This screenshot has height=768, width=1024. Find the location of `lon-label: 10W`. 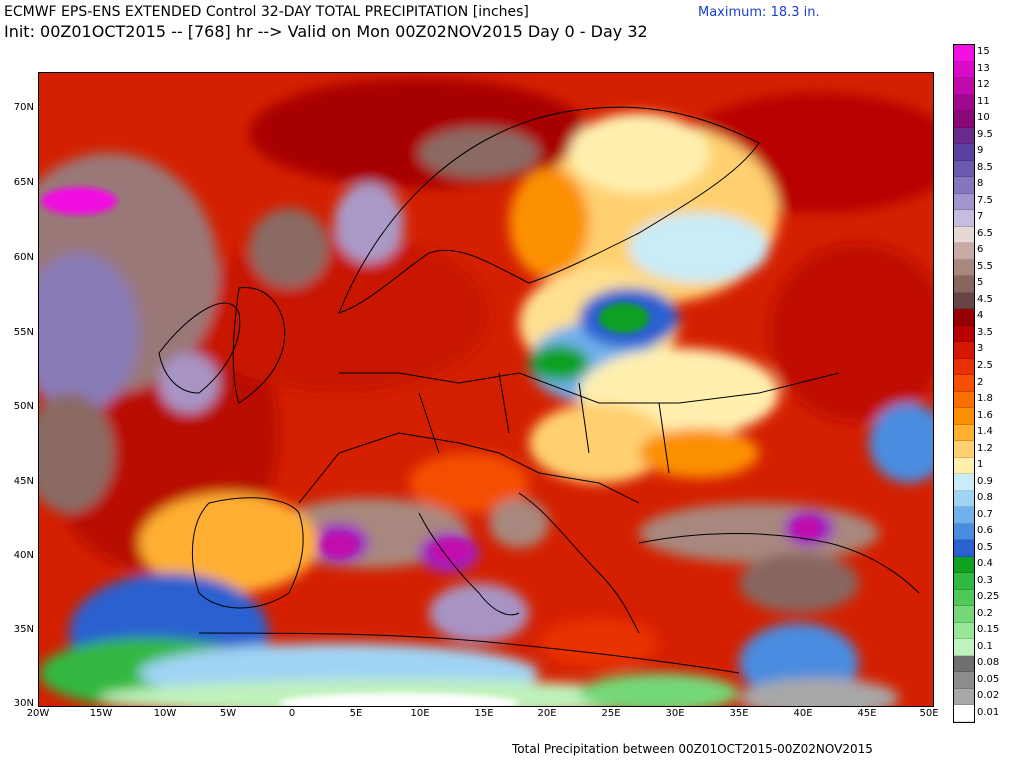

lon-label: 10W is located at coordinates (165, 713).